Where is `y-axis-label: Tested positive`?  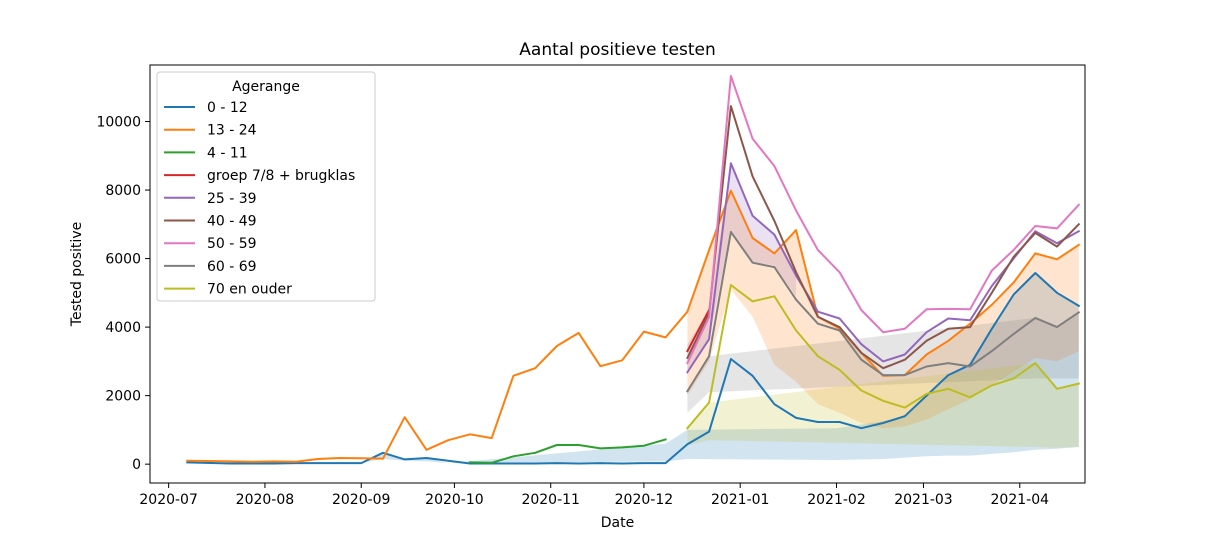
y-axis-label: Tested positive is located at coordinates (77, 274).